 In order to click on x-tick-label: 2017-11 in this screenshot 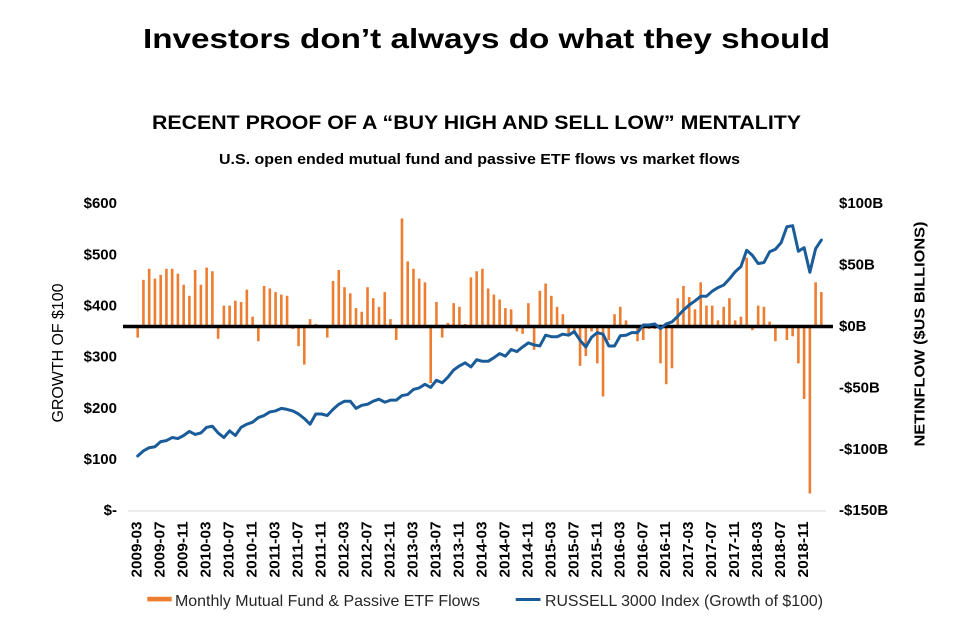, I will do `click(735, 550)`.